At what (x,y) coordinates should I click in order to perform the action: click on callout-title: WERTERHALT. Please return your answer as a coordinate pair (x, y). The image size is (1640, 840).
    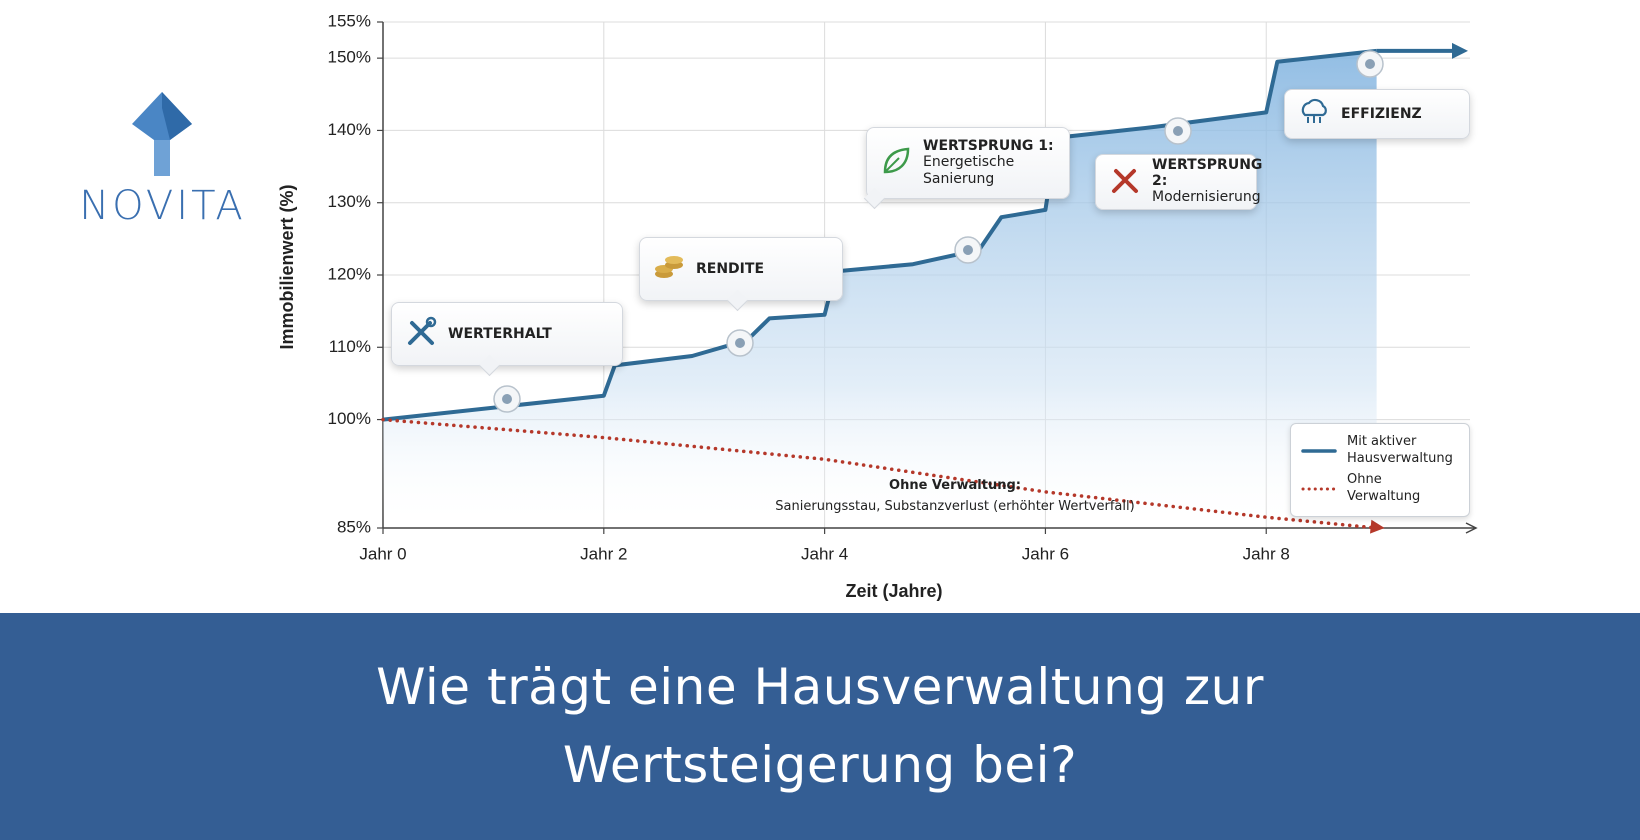
    Looking at the image, I should click on (500, 334).